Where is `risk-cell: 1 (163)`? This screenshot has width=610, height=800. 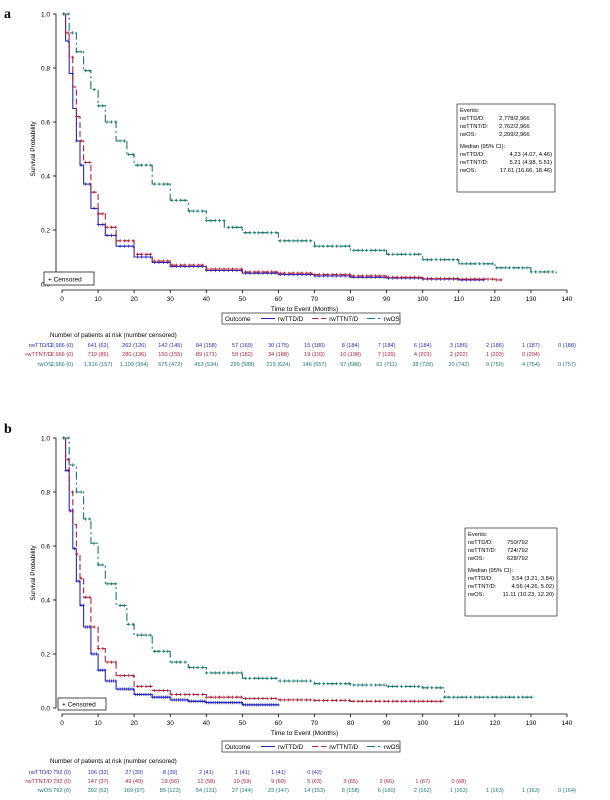 risk-cell: 1 (163) is located at coordinates (495, 791).